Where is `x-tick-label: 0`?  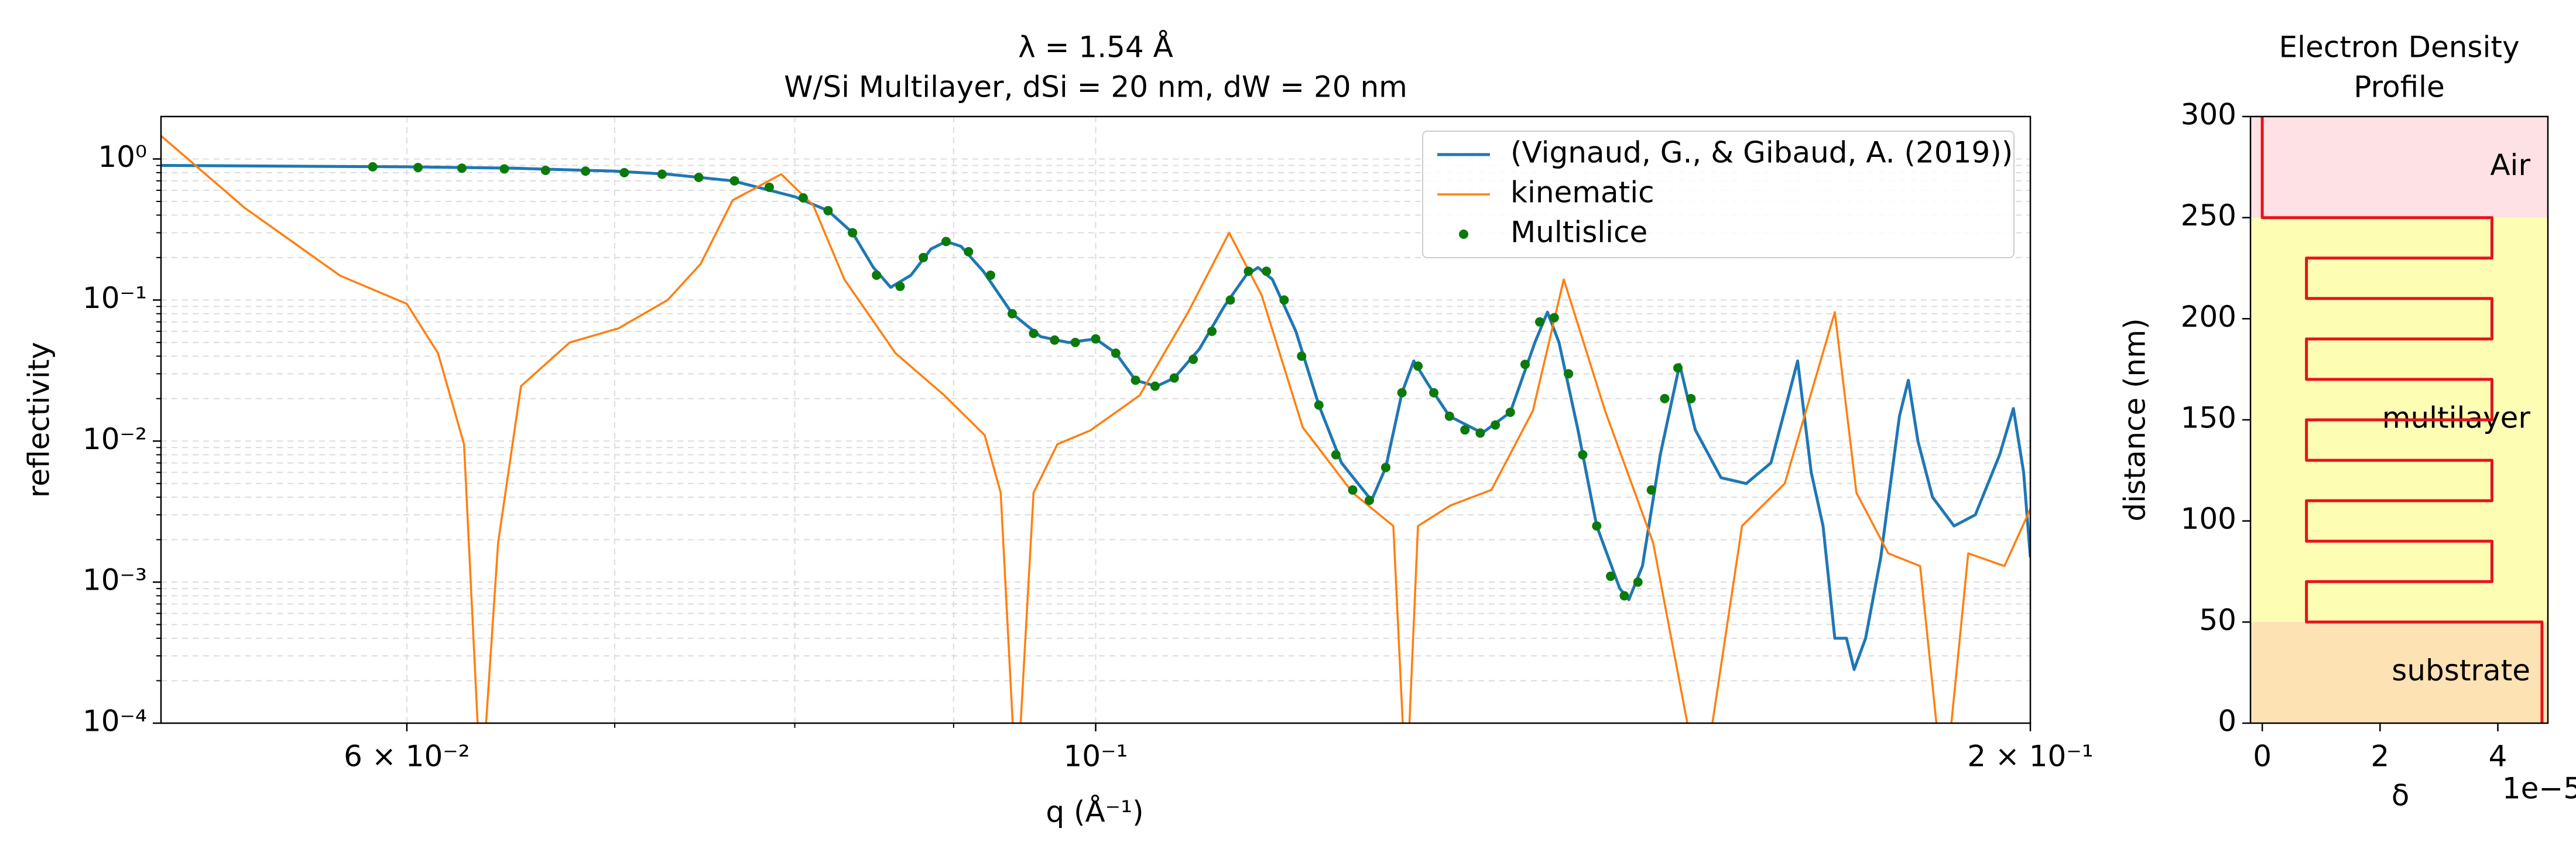
x-tick-label: 0 is located at coordinates (2262, 757).